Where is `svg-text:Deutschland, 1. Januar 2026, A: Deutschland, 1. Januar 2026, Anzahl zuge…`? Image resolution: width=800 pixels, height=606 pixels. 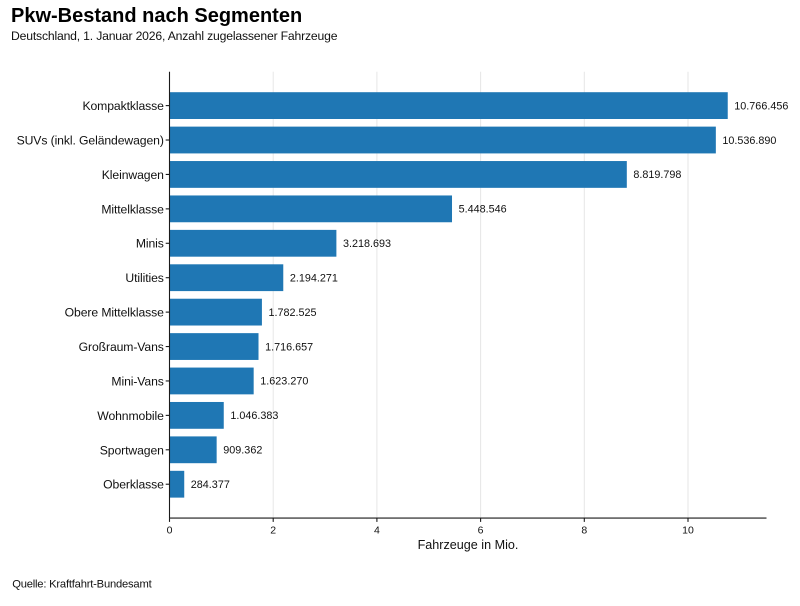
svg-text:Deutschland, 1. Januar 2026, A: Deutschland, 1. Januar 2026, Anzahl zuge… is located at coordinates (174, 36).